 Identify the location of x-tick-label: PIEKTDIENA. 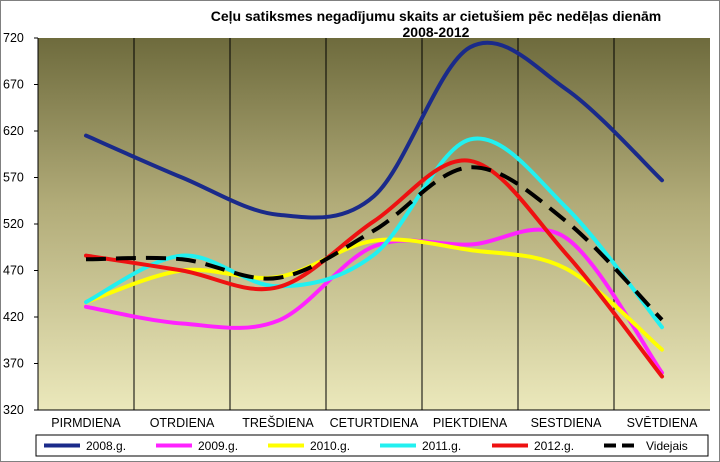
(470, 423).